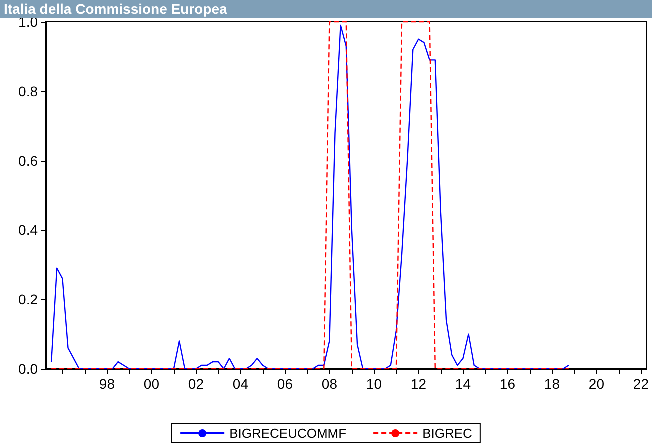 The height and width of the screenshot is (445, 652). I want to click on x-tick-label: 22, so click(641, 384).